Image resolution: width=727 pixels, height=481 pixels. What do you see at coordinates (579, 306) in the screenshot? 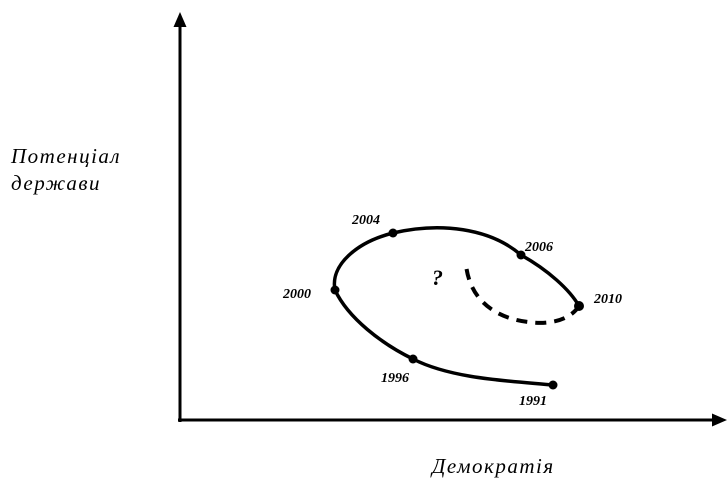
I see `point-2010` at bounding box center [579, 306].